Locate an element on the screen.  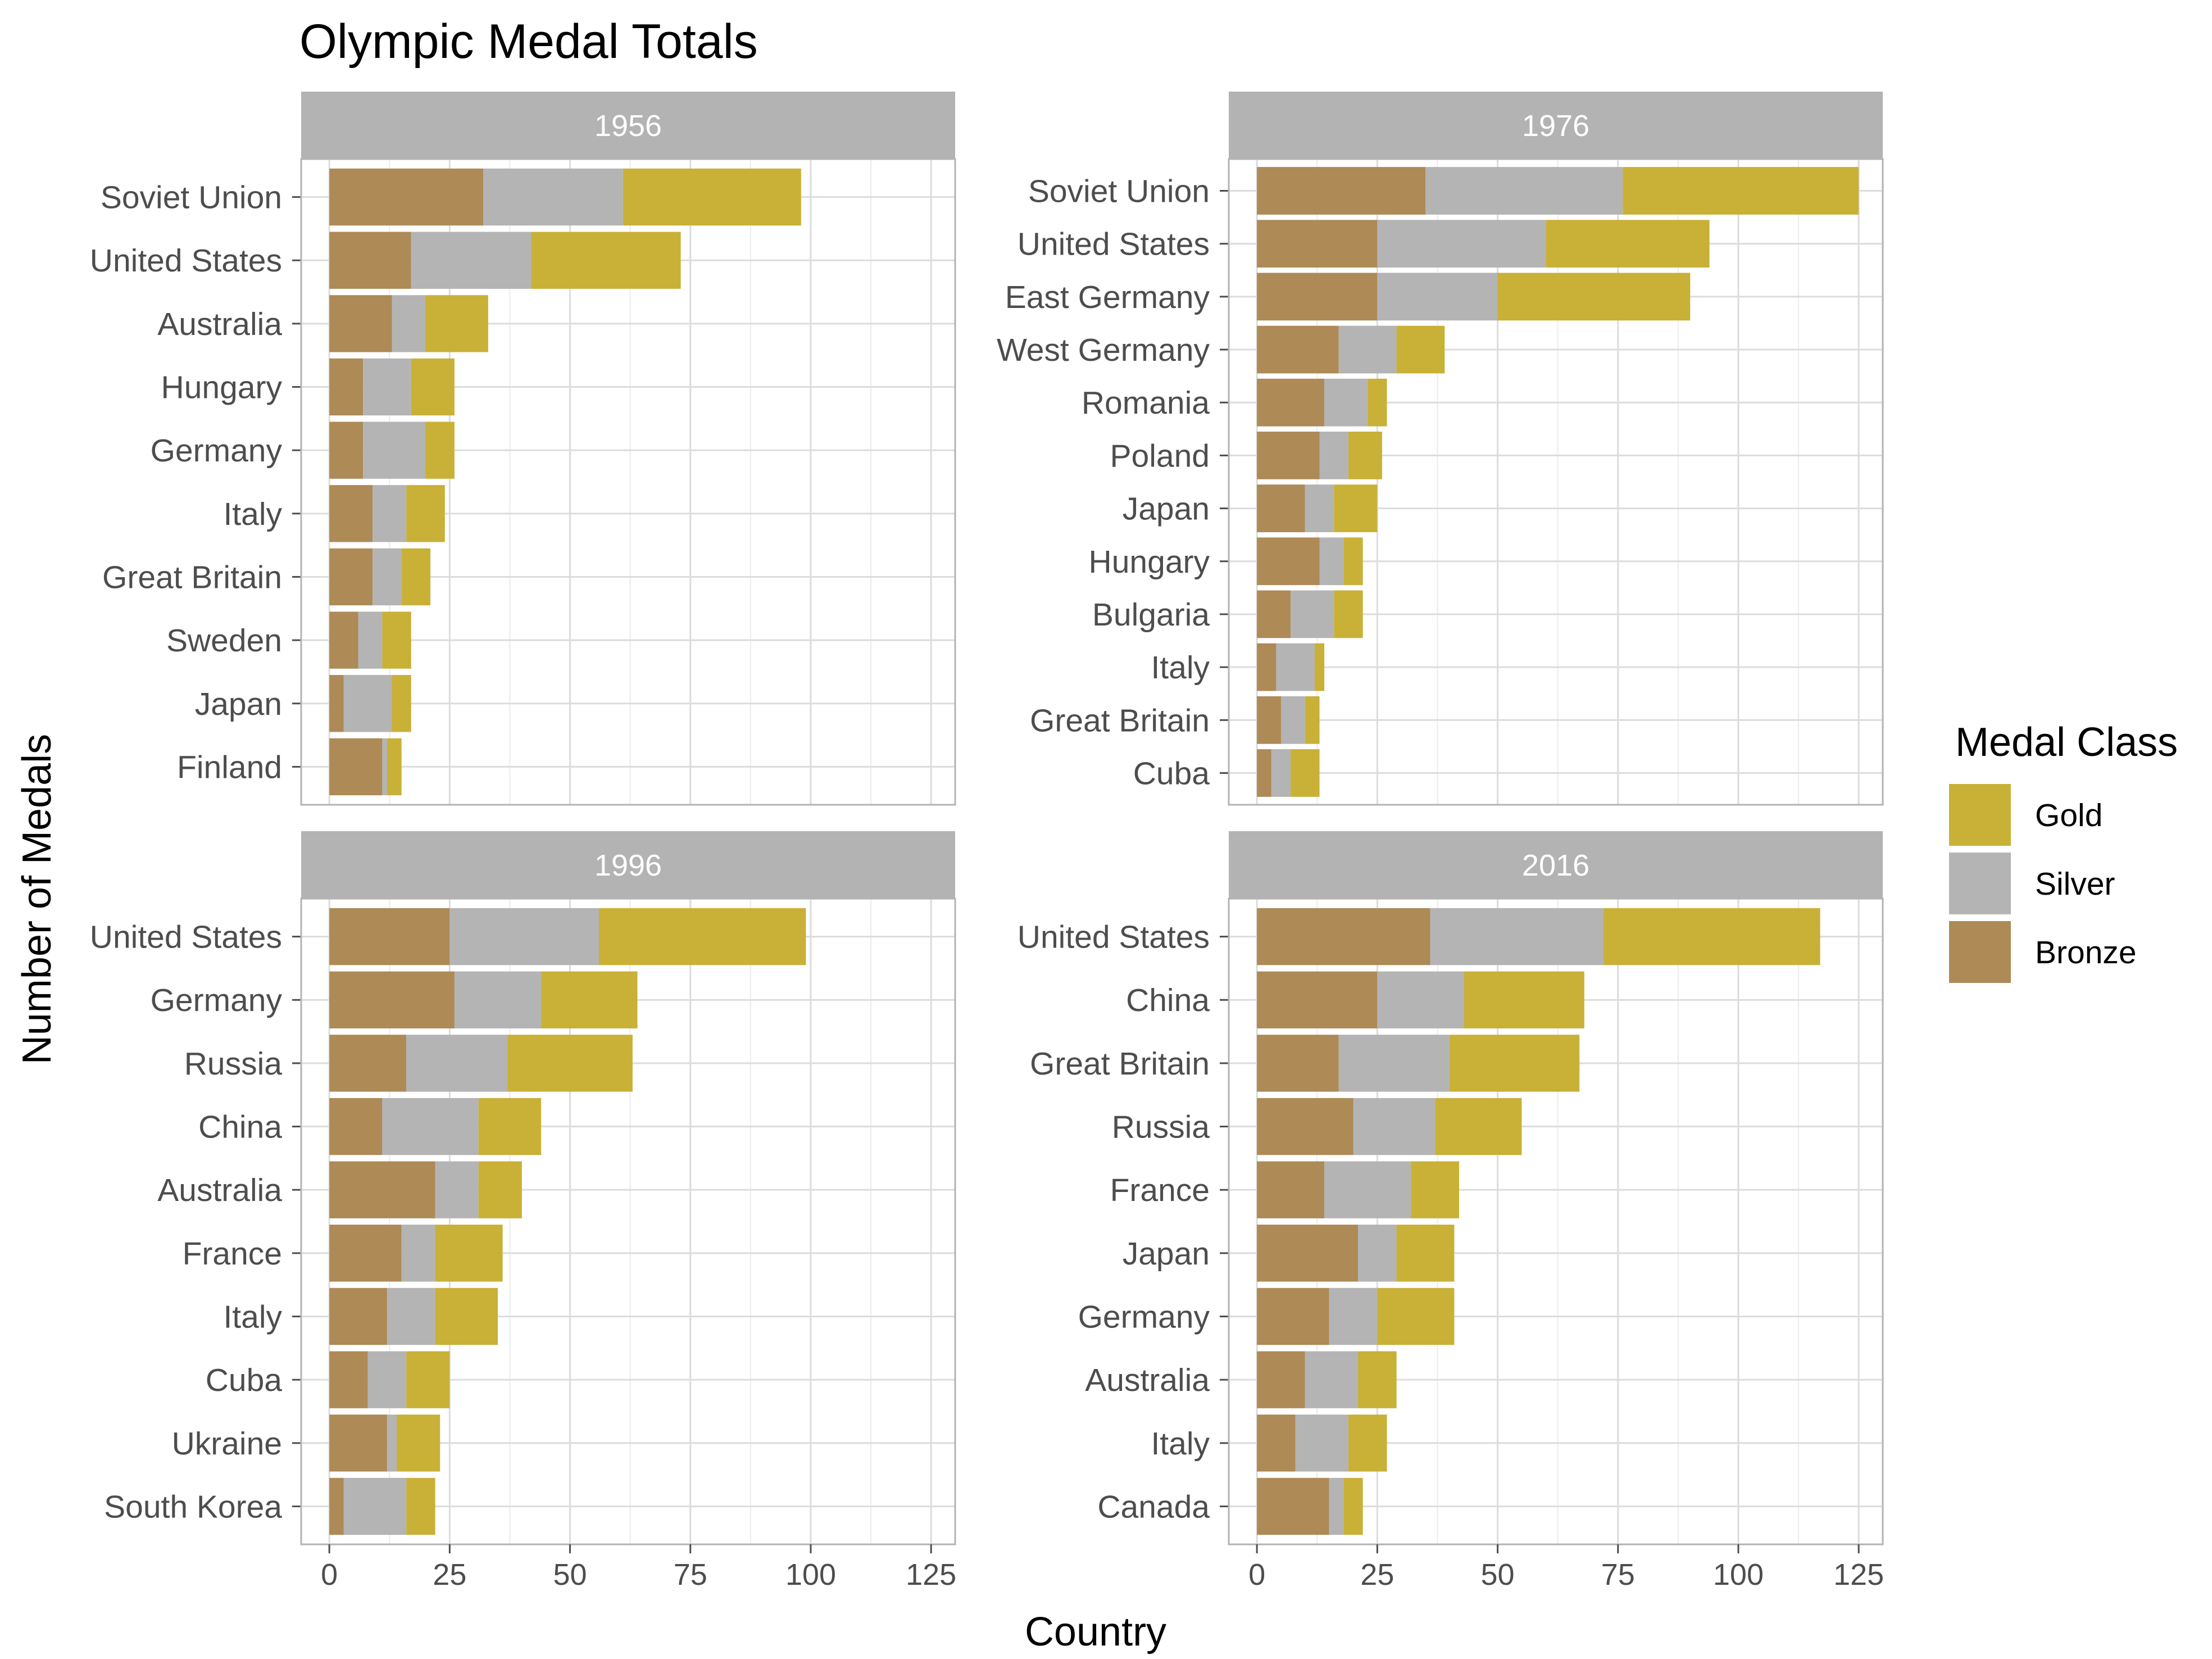
legend-key-gold is located at coordinates (1980, 815).